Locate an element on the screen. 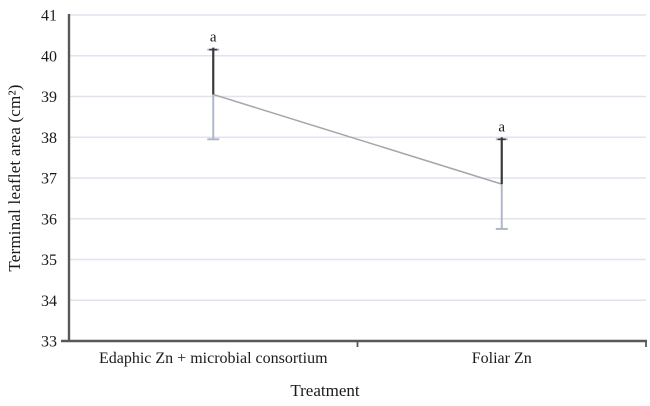 The height and width of the screenshot is (406, 650). x-category-label: Foliar Zn is located at coordinates (502, 358).